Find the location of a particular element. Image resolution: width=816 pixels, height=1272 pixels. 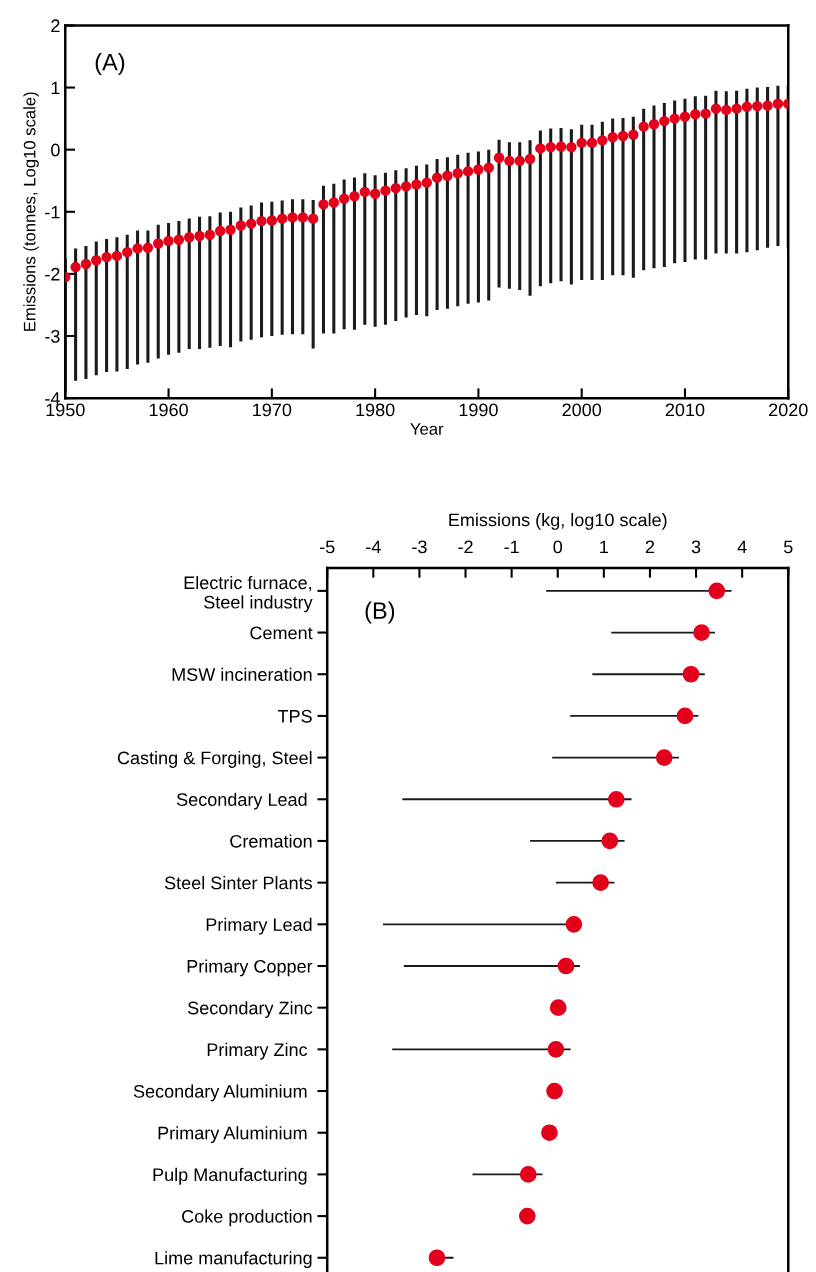

annotation: (B) is located at coordinates (380, 612).